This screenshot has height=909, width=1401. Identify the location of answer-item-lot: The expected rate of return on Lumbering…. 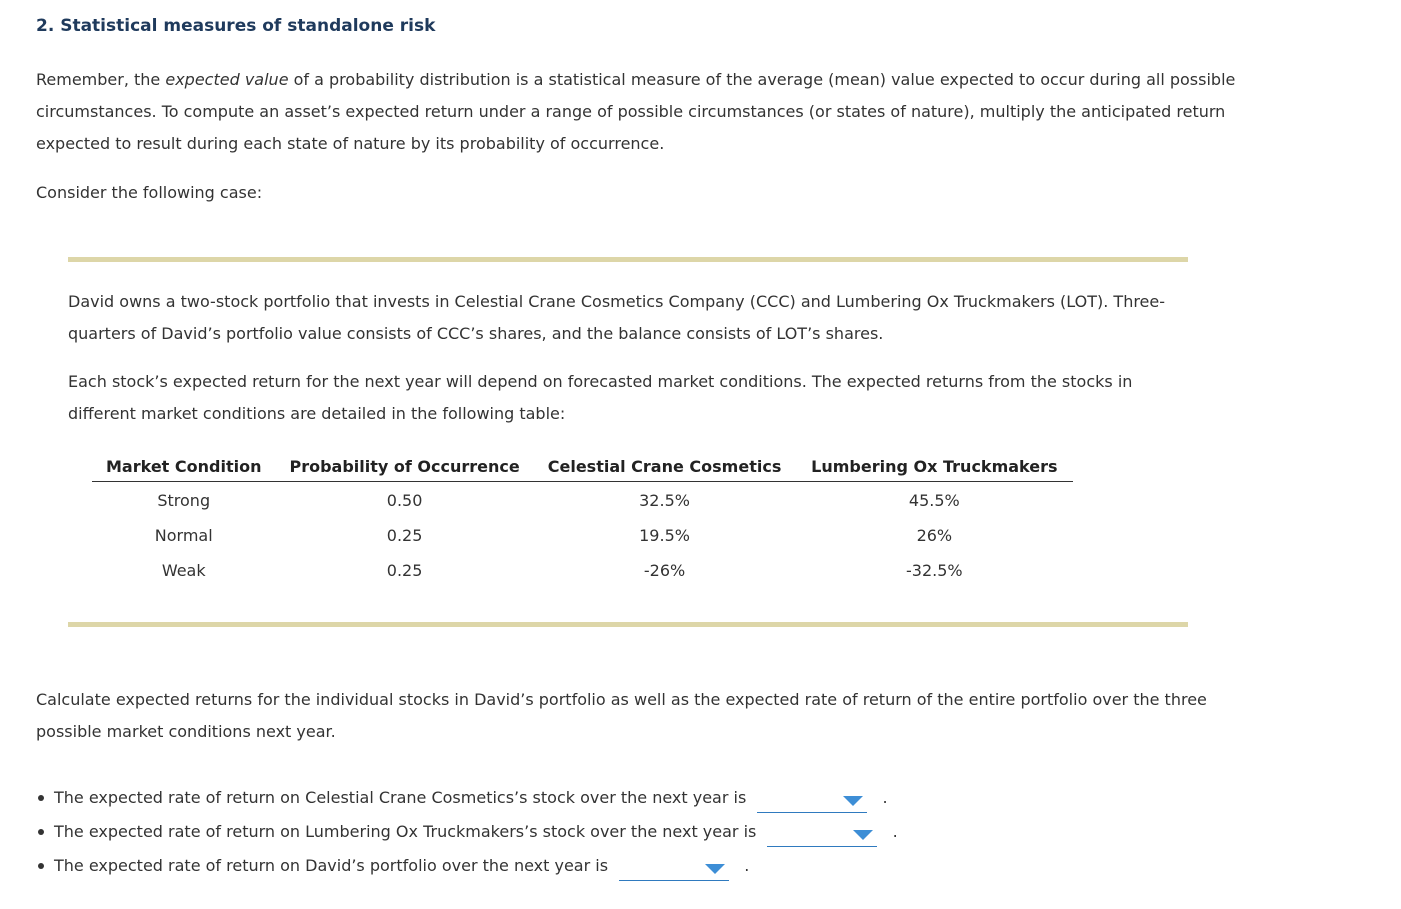
(467, 833).